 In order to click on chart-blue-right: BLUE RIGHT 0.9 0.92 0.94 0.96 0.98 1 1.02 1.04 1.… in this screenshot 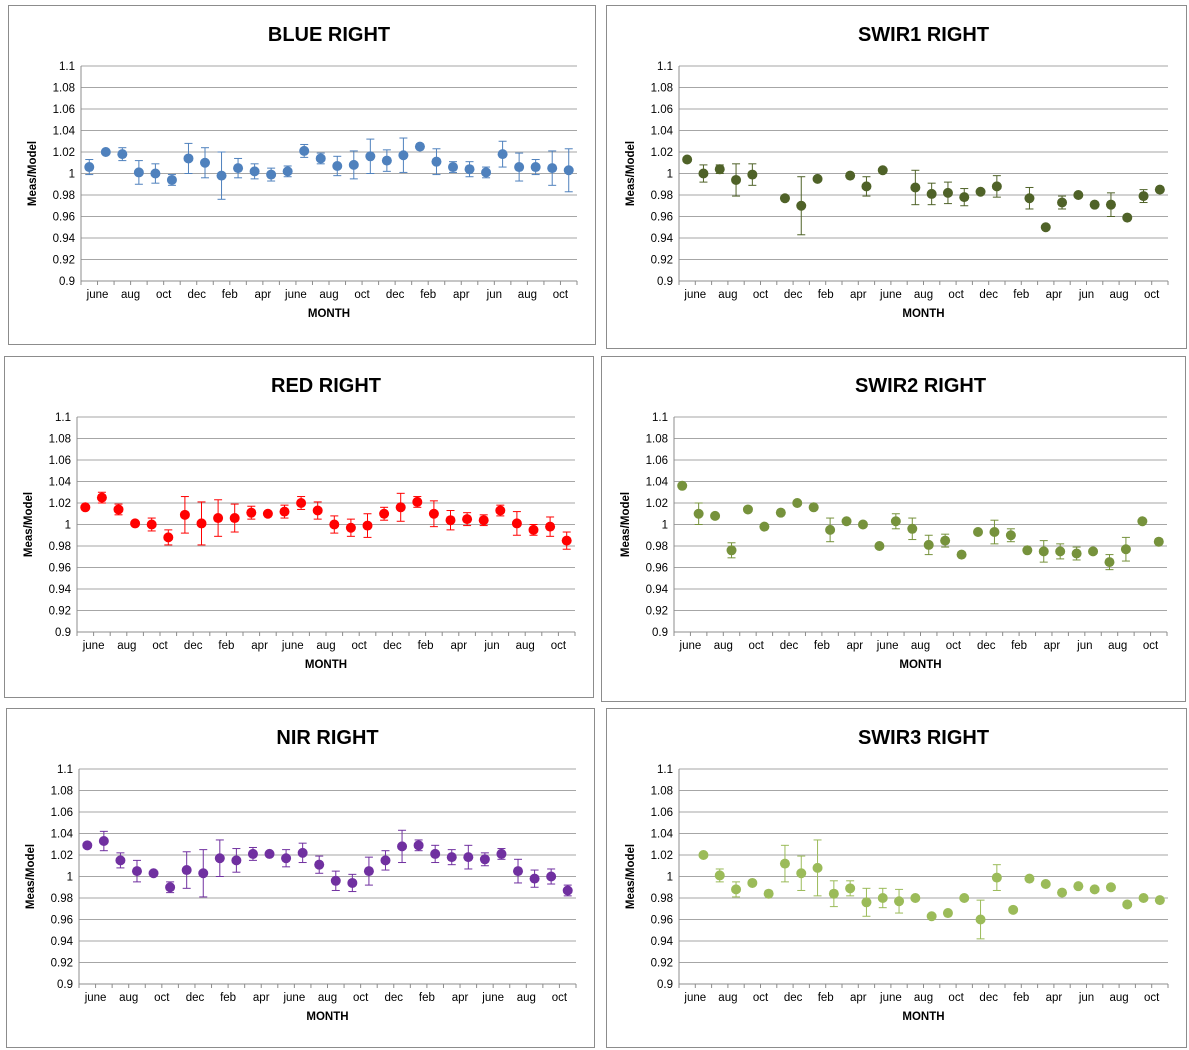, I will do `click(302, 172)`.